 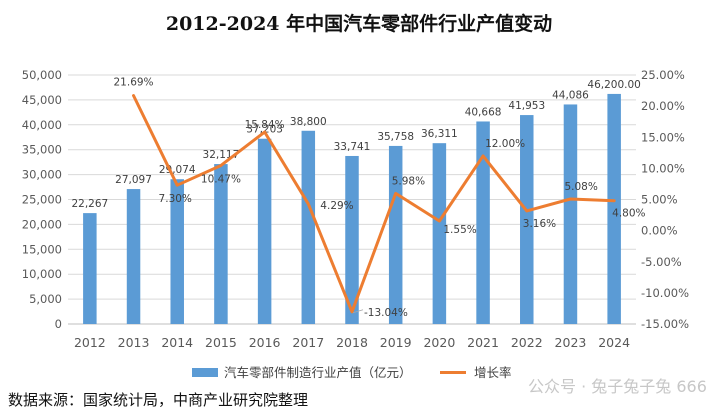 I want to click on bar-value-label: 22,267, so click(x=89, y=204).